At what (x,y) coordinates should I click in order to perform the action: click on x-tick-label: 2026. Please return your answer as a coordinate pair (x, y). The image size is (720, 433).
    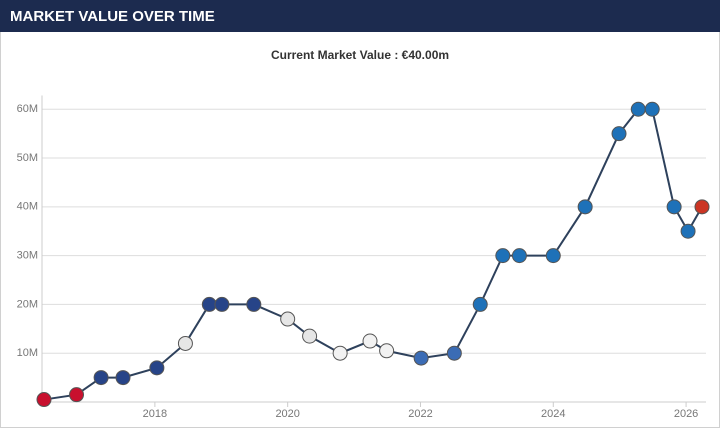
    Looking at the image, I should click on (686, 414).